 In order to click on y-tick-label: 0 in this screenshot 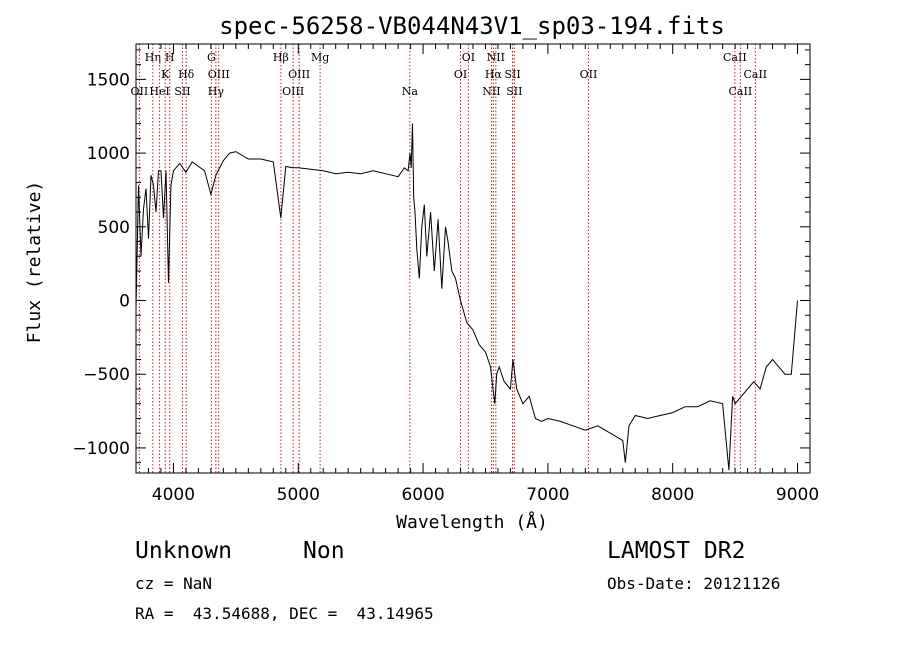, I will do `click(124, 302)`.